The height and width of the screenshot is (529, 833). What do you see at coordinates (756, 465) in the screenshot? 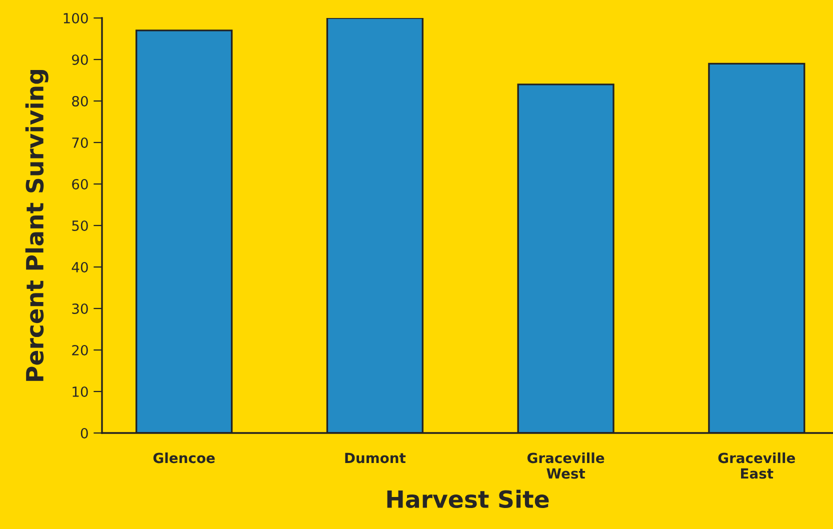
I see `x-tick-label: Graceville East` at bounding box center [756, 465].